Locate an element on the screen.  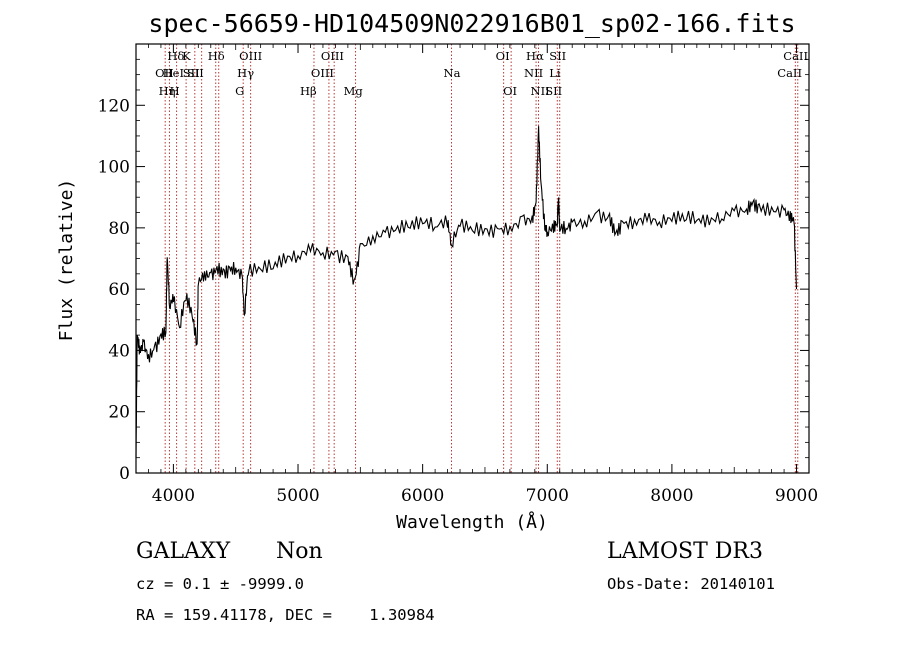
y-tick-label-4: 80 is located at coordinates (119, 229).